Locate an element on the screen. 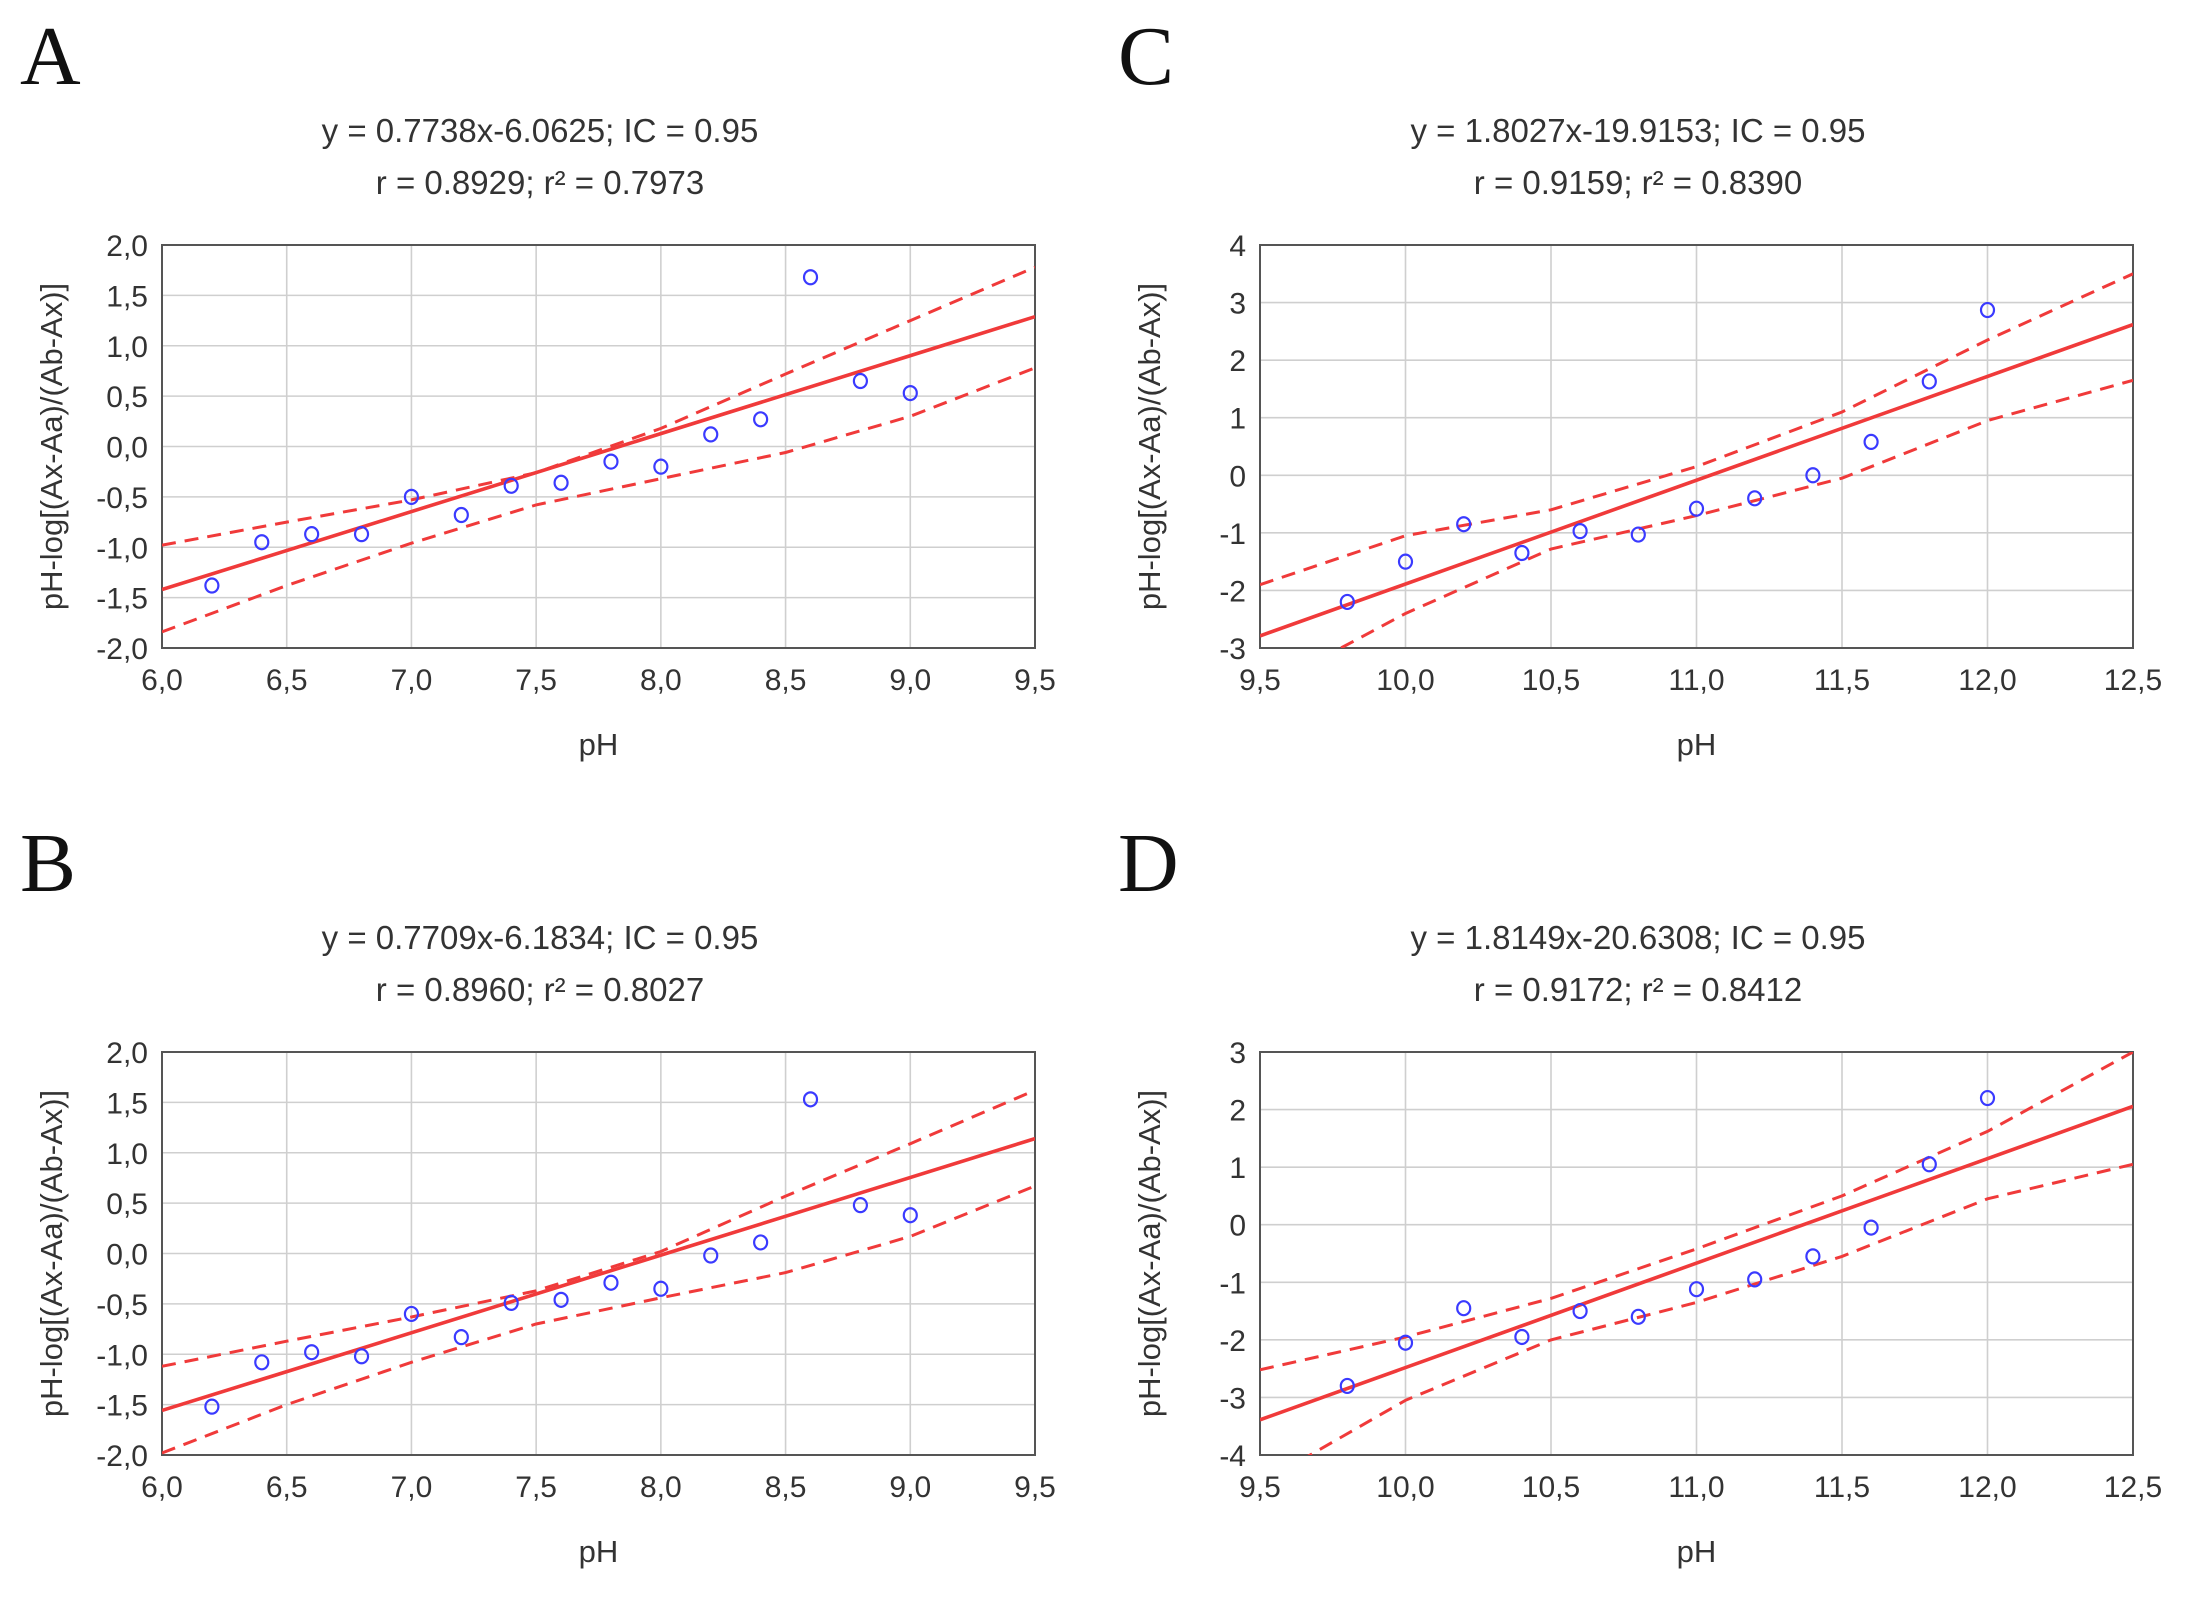 The width and height of the screenshot is (2196, 1614). x-axis-title: pH is located at coordinates (1697, 1551).